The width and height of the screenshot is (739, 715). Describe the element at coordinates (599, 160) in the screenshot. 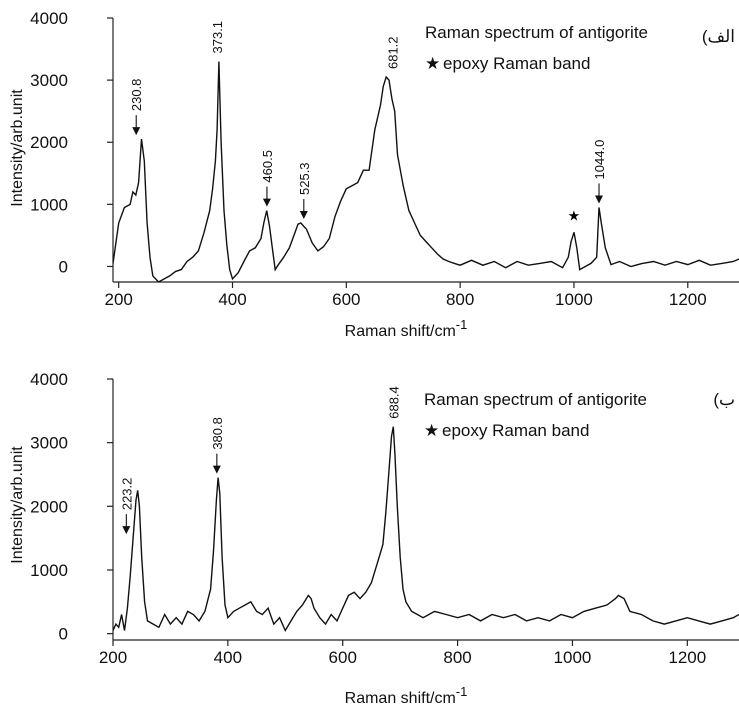

I see `peak-label: 1044.0` at that location.